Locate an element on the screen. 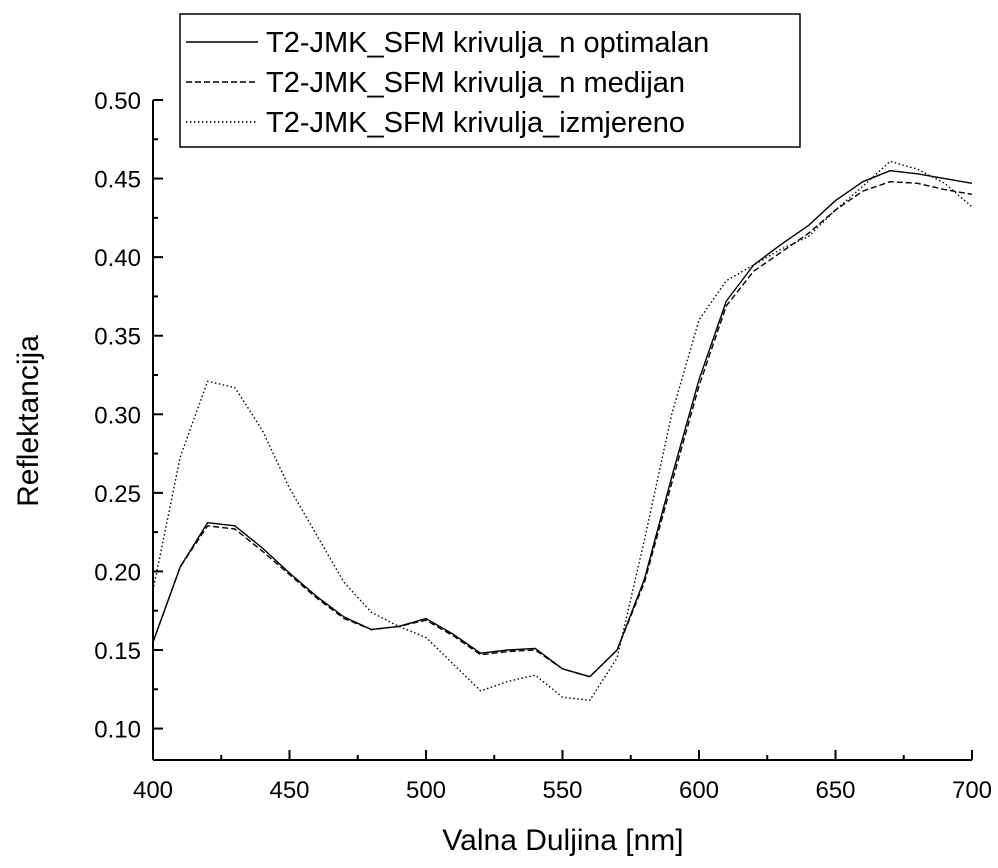 The height and width of the screenshot is (868, 998). x-tick-label: 700 is located at coordinates (972, 790).